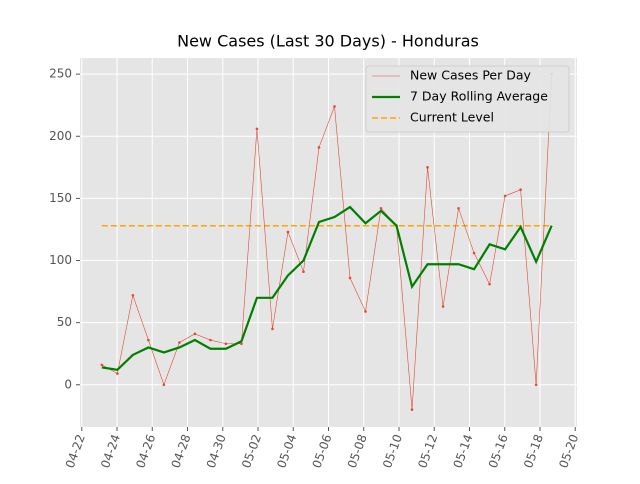 The image size is (640, 484). What do you see at coordinates (251, 451) in the screenshot?
I see `x-tick-label: 05-02` at bounding box center [251, 451].